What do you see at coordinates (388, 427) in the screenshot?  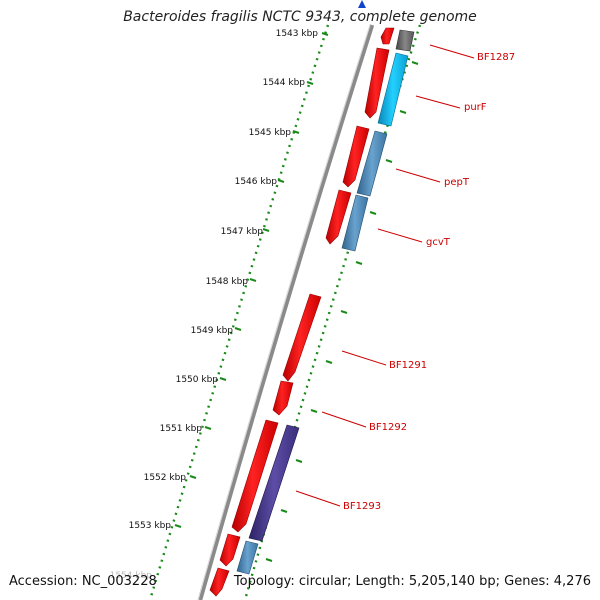 I see `gene-label-bf1292: BF1292` at bounding box center [388, 427].